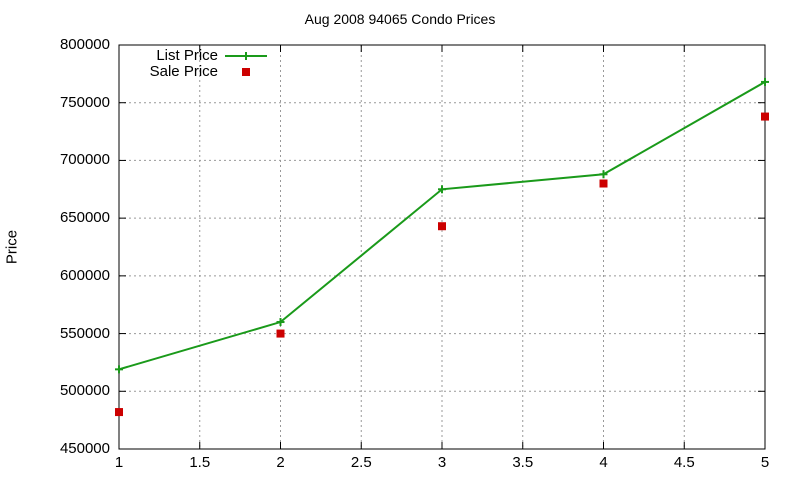  Describe the element at coordinates (84, 275) in the screenshot. I see `y-tick-label: 600000` at that location.